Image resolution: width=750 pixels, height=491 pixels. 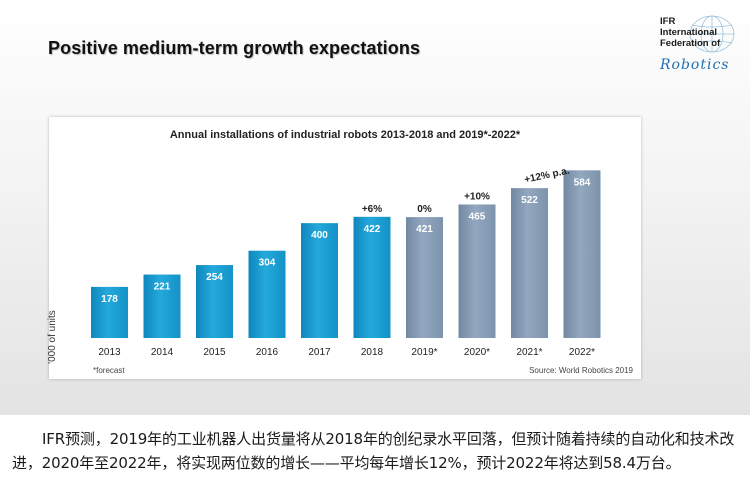 What do you see at coordinates (372, 277) in the screenshot?
I see `bar-2018` at bounding box center [372, 277].